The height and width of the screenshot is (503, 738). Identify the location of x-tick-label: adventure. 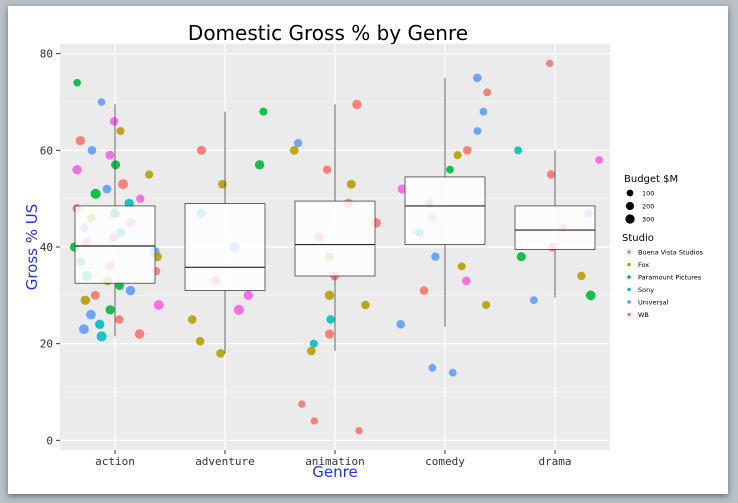
(225, 461).